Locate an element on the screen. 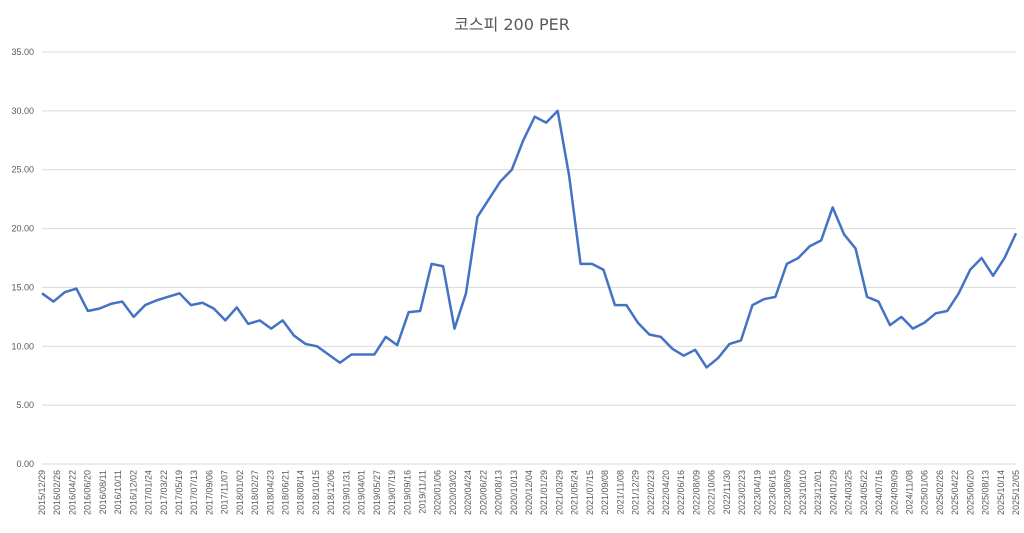  x-tick-label: 2017/03/22 is located at coordinates (164, 492).